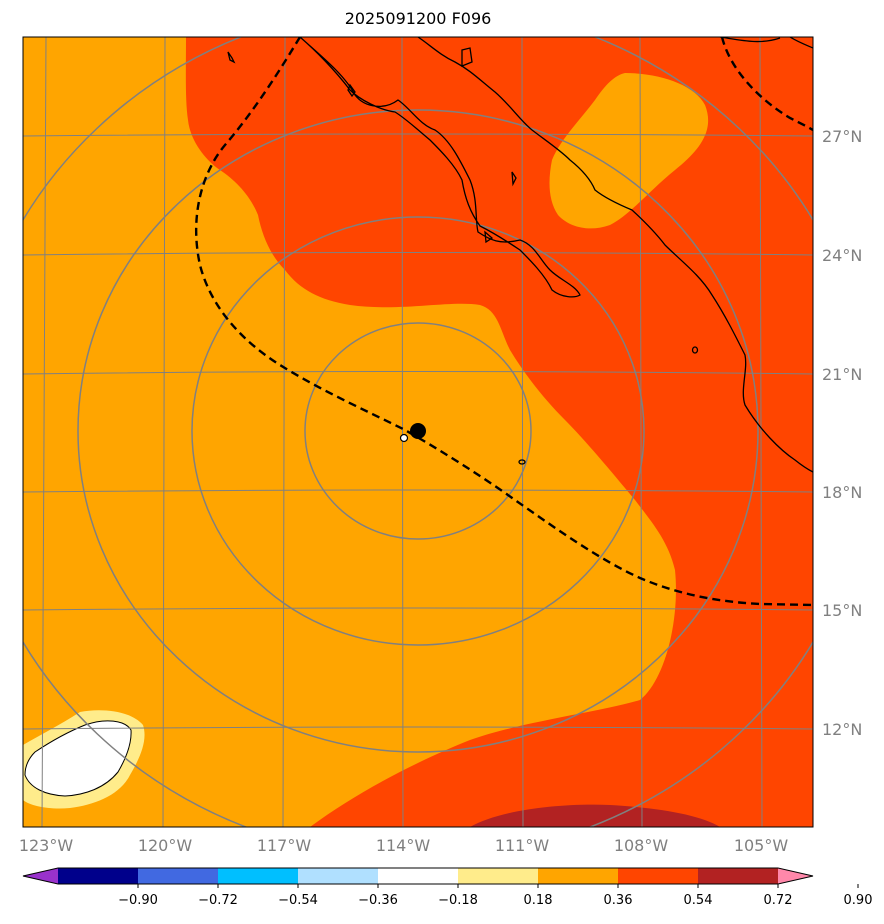  What do you see at coordinates (842, 729) in the screenshot?
I see `lat-label: 12°N` at bounding box center [842, 729].